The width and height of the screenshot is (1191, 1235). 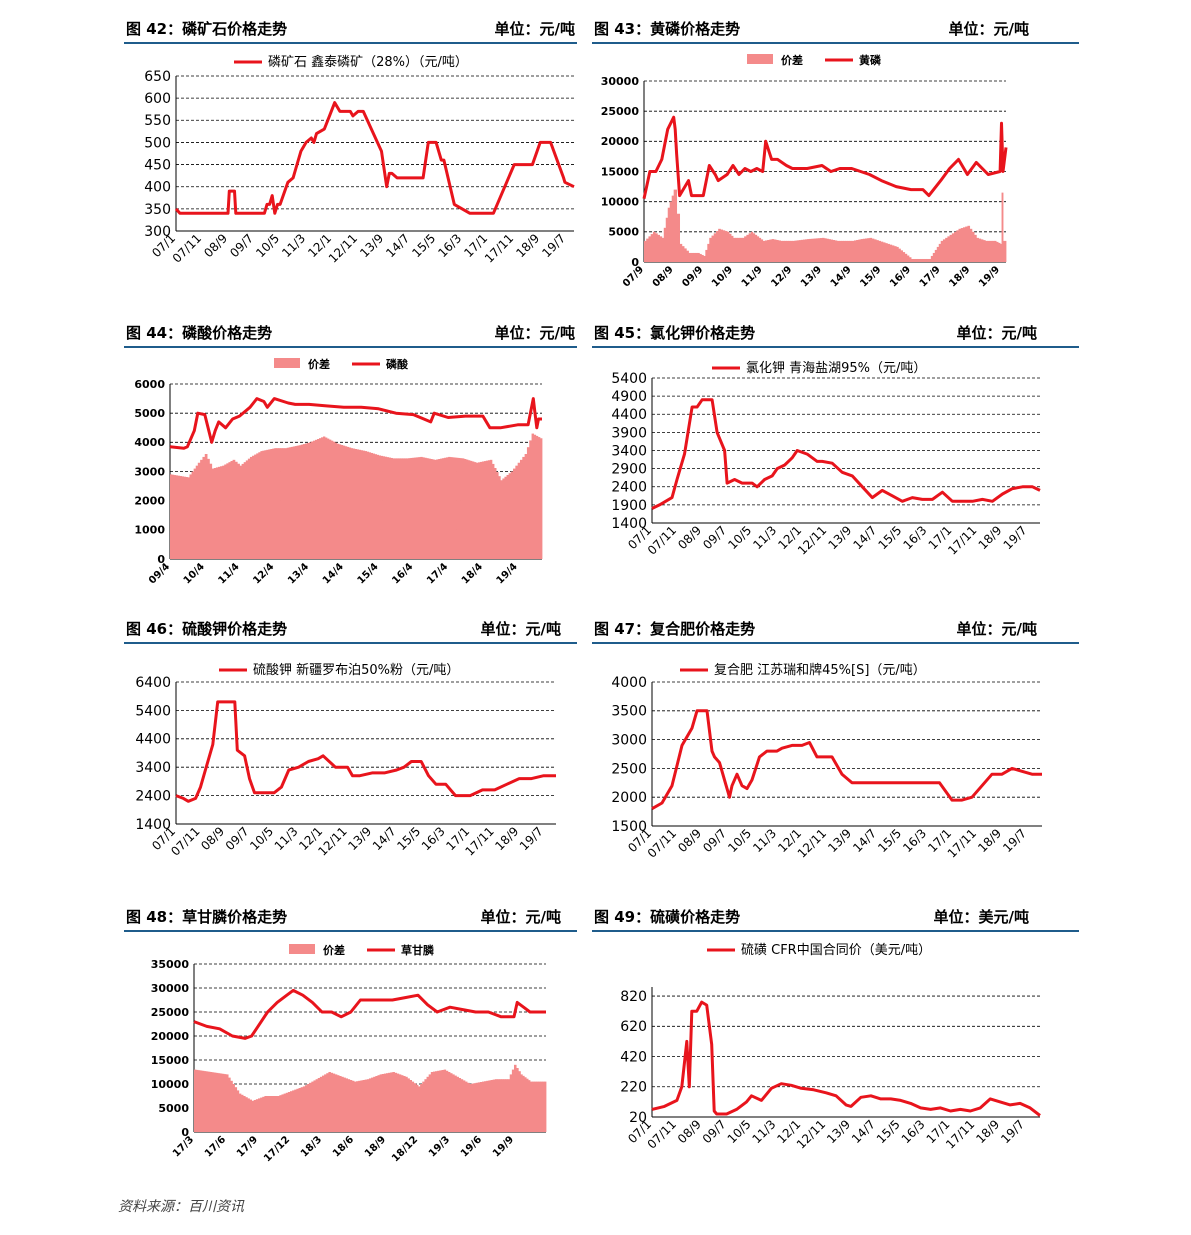 I want to click on x-tick-label: 19/7, so click(x=1015, y=537).